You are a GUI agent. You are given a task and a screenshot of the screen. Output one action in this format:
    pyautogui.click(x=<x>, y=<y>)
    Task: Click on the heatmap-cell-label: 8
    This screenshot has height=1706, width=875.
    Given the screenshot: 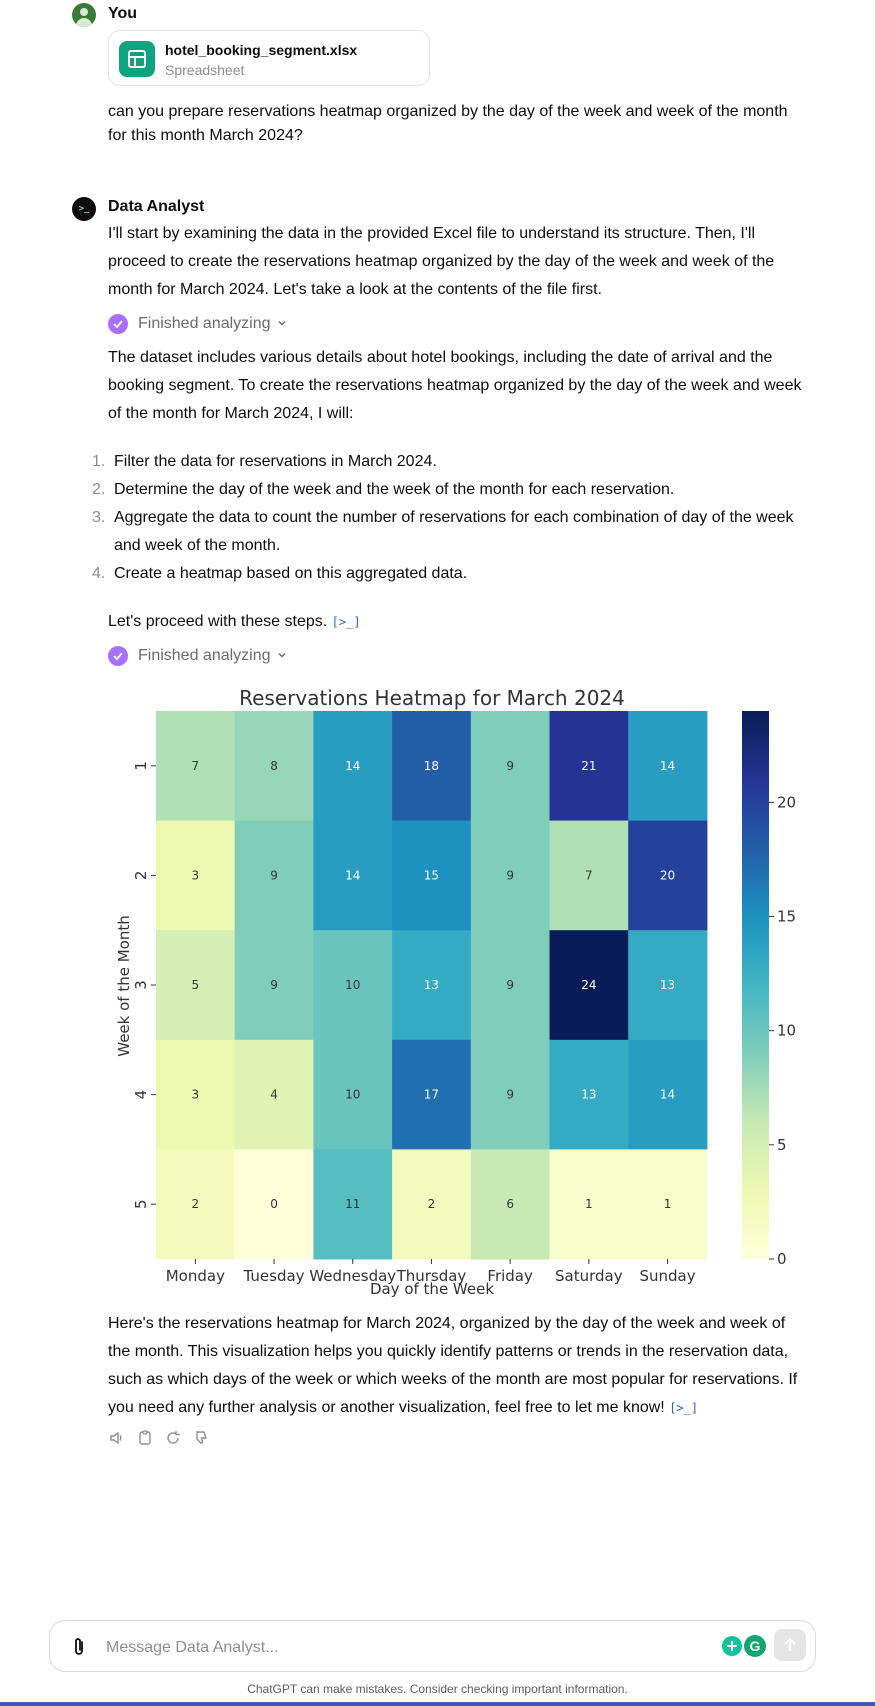 What is the action you would take?
    pyautogui.click(x=274, y=766)
    